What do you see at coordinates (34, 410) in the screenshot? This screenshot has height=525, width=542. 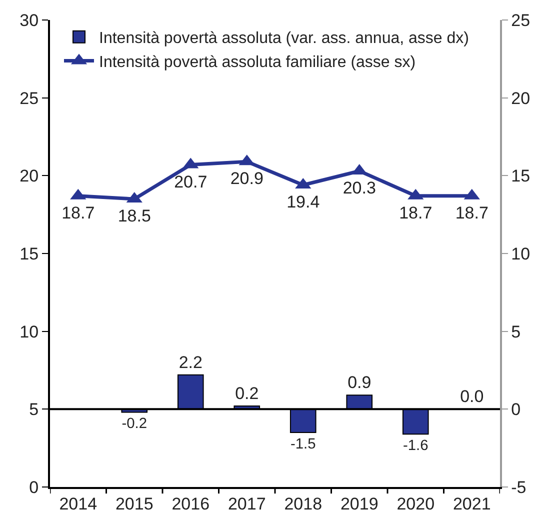 I see `y-tick-label: 5` at bounding box center [34, 410].